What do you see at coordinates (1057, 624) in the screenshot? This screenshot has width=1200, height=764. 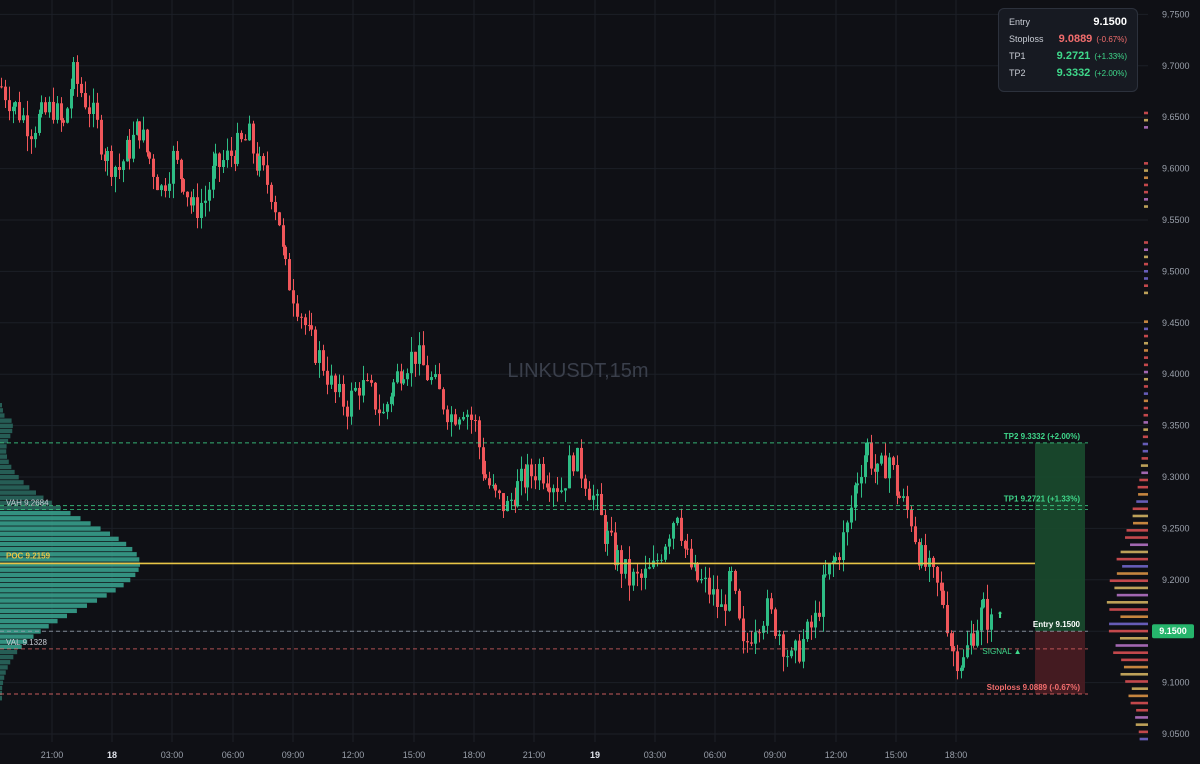 I see `level-label-entry: Entry 9.1500` at bounding box center [1057, 624].